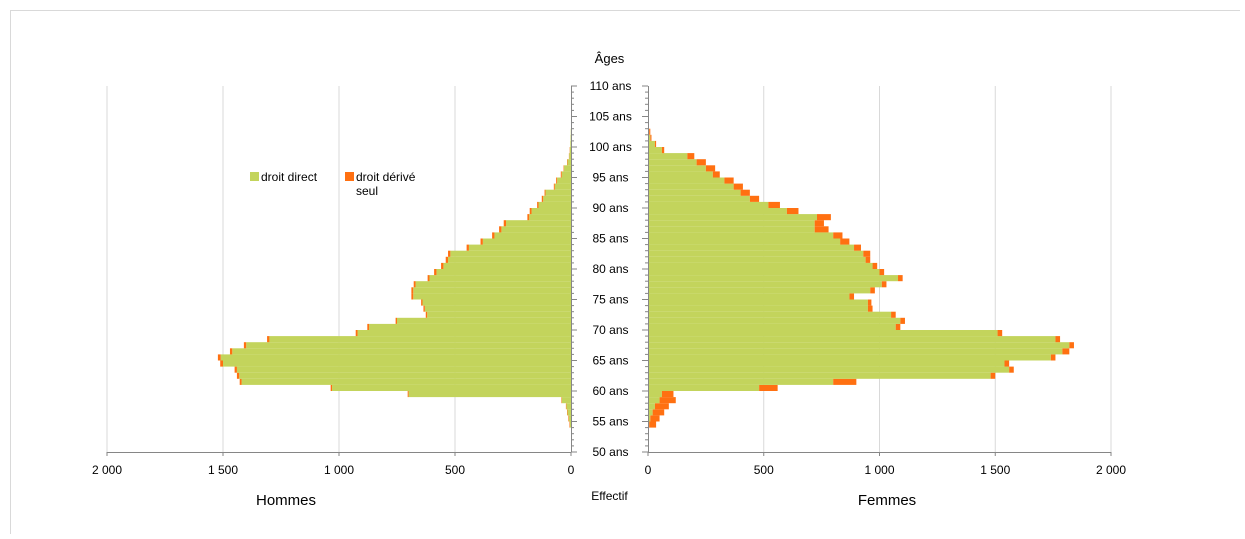 This screenshot has width=1245, height=539. Describe the element at coordinates (609, 496) in the screenshot. I see `x-axis-title: Effectif` at that location.